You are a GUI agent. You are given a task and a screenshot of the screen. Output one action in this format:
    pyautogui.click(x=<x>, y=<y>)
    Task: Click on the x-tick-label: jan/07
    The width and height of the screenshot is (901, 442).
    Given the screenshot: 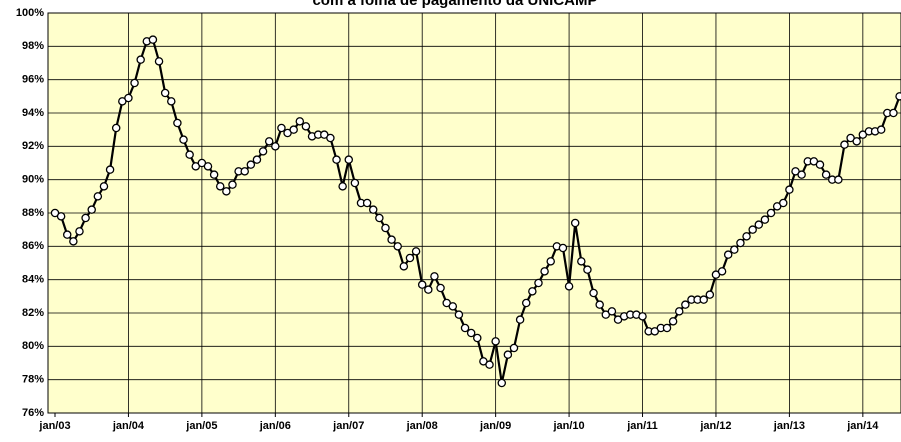 What is the action you would take?
    pyautogui.click(x=348, y=426)
    